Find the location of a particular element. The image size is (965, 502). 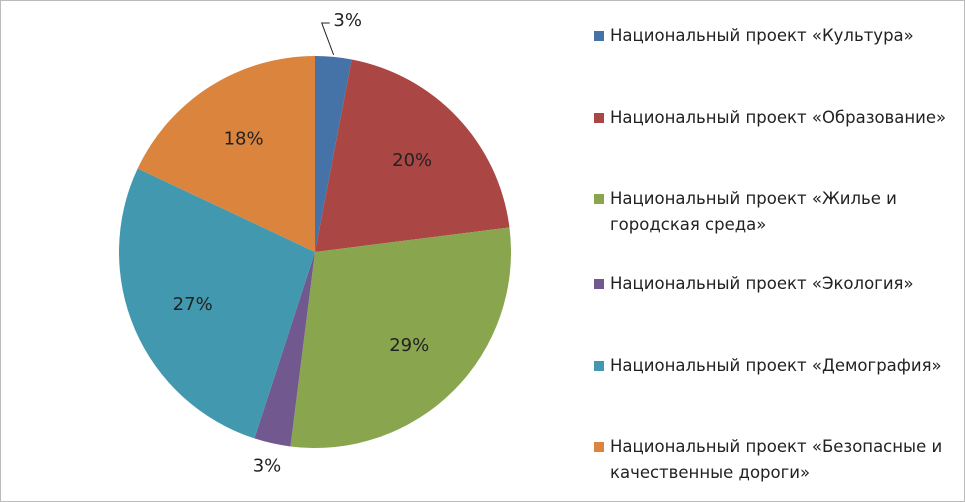

data-label: 18% is located at coordinates (244, 138).